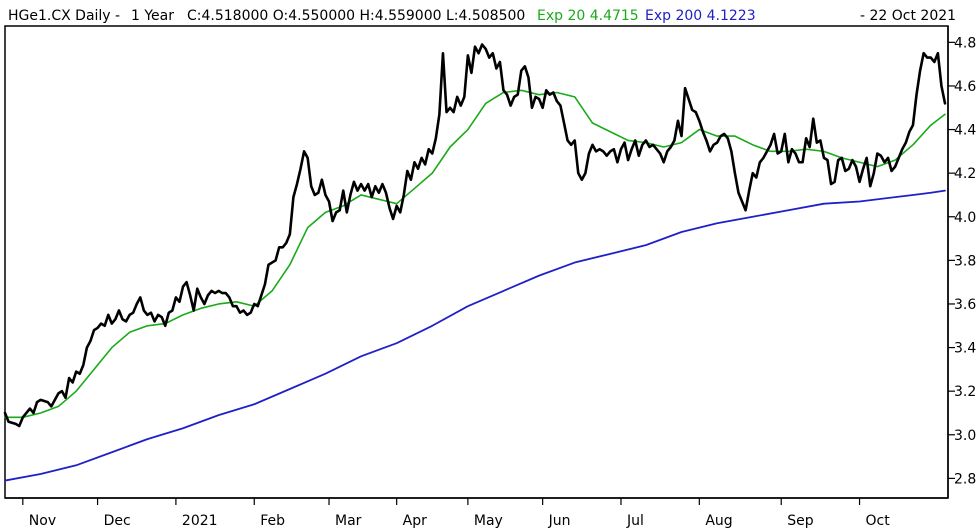  Describe the element at coordinates (965, 87) in the screenshot. I see `y-tick-label: 4.6` at that location.